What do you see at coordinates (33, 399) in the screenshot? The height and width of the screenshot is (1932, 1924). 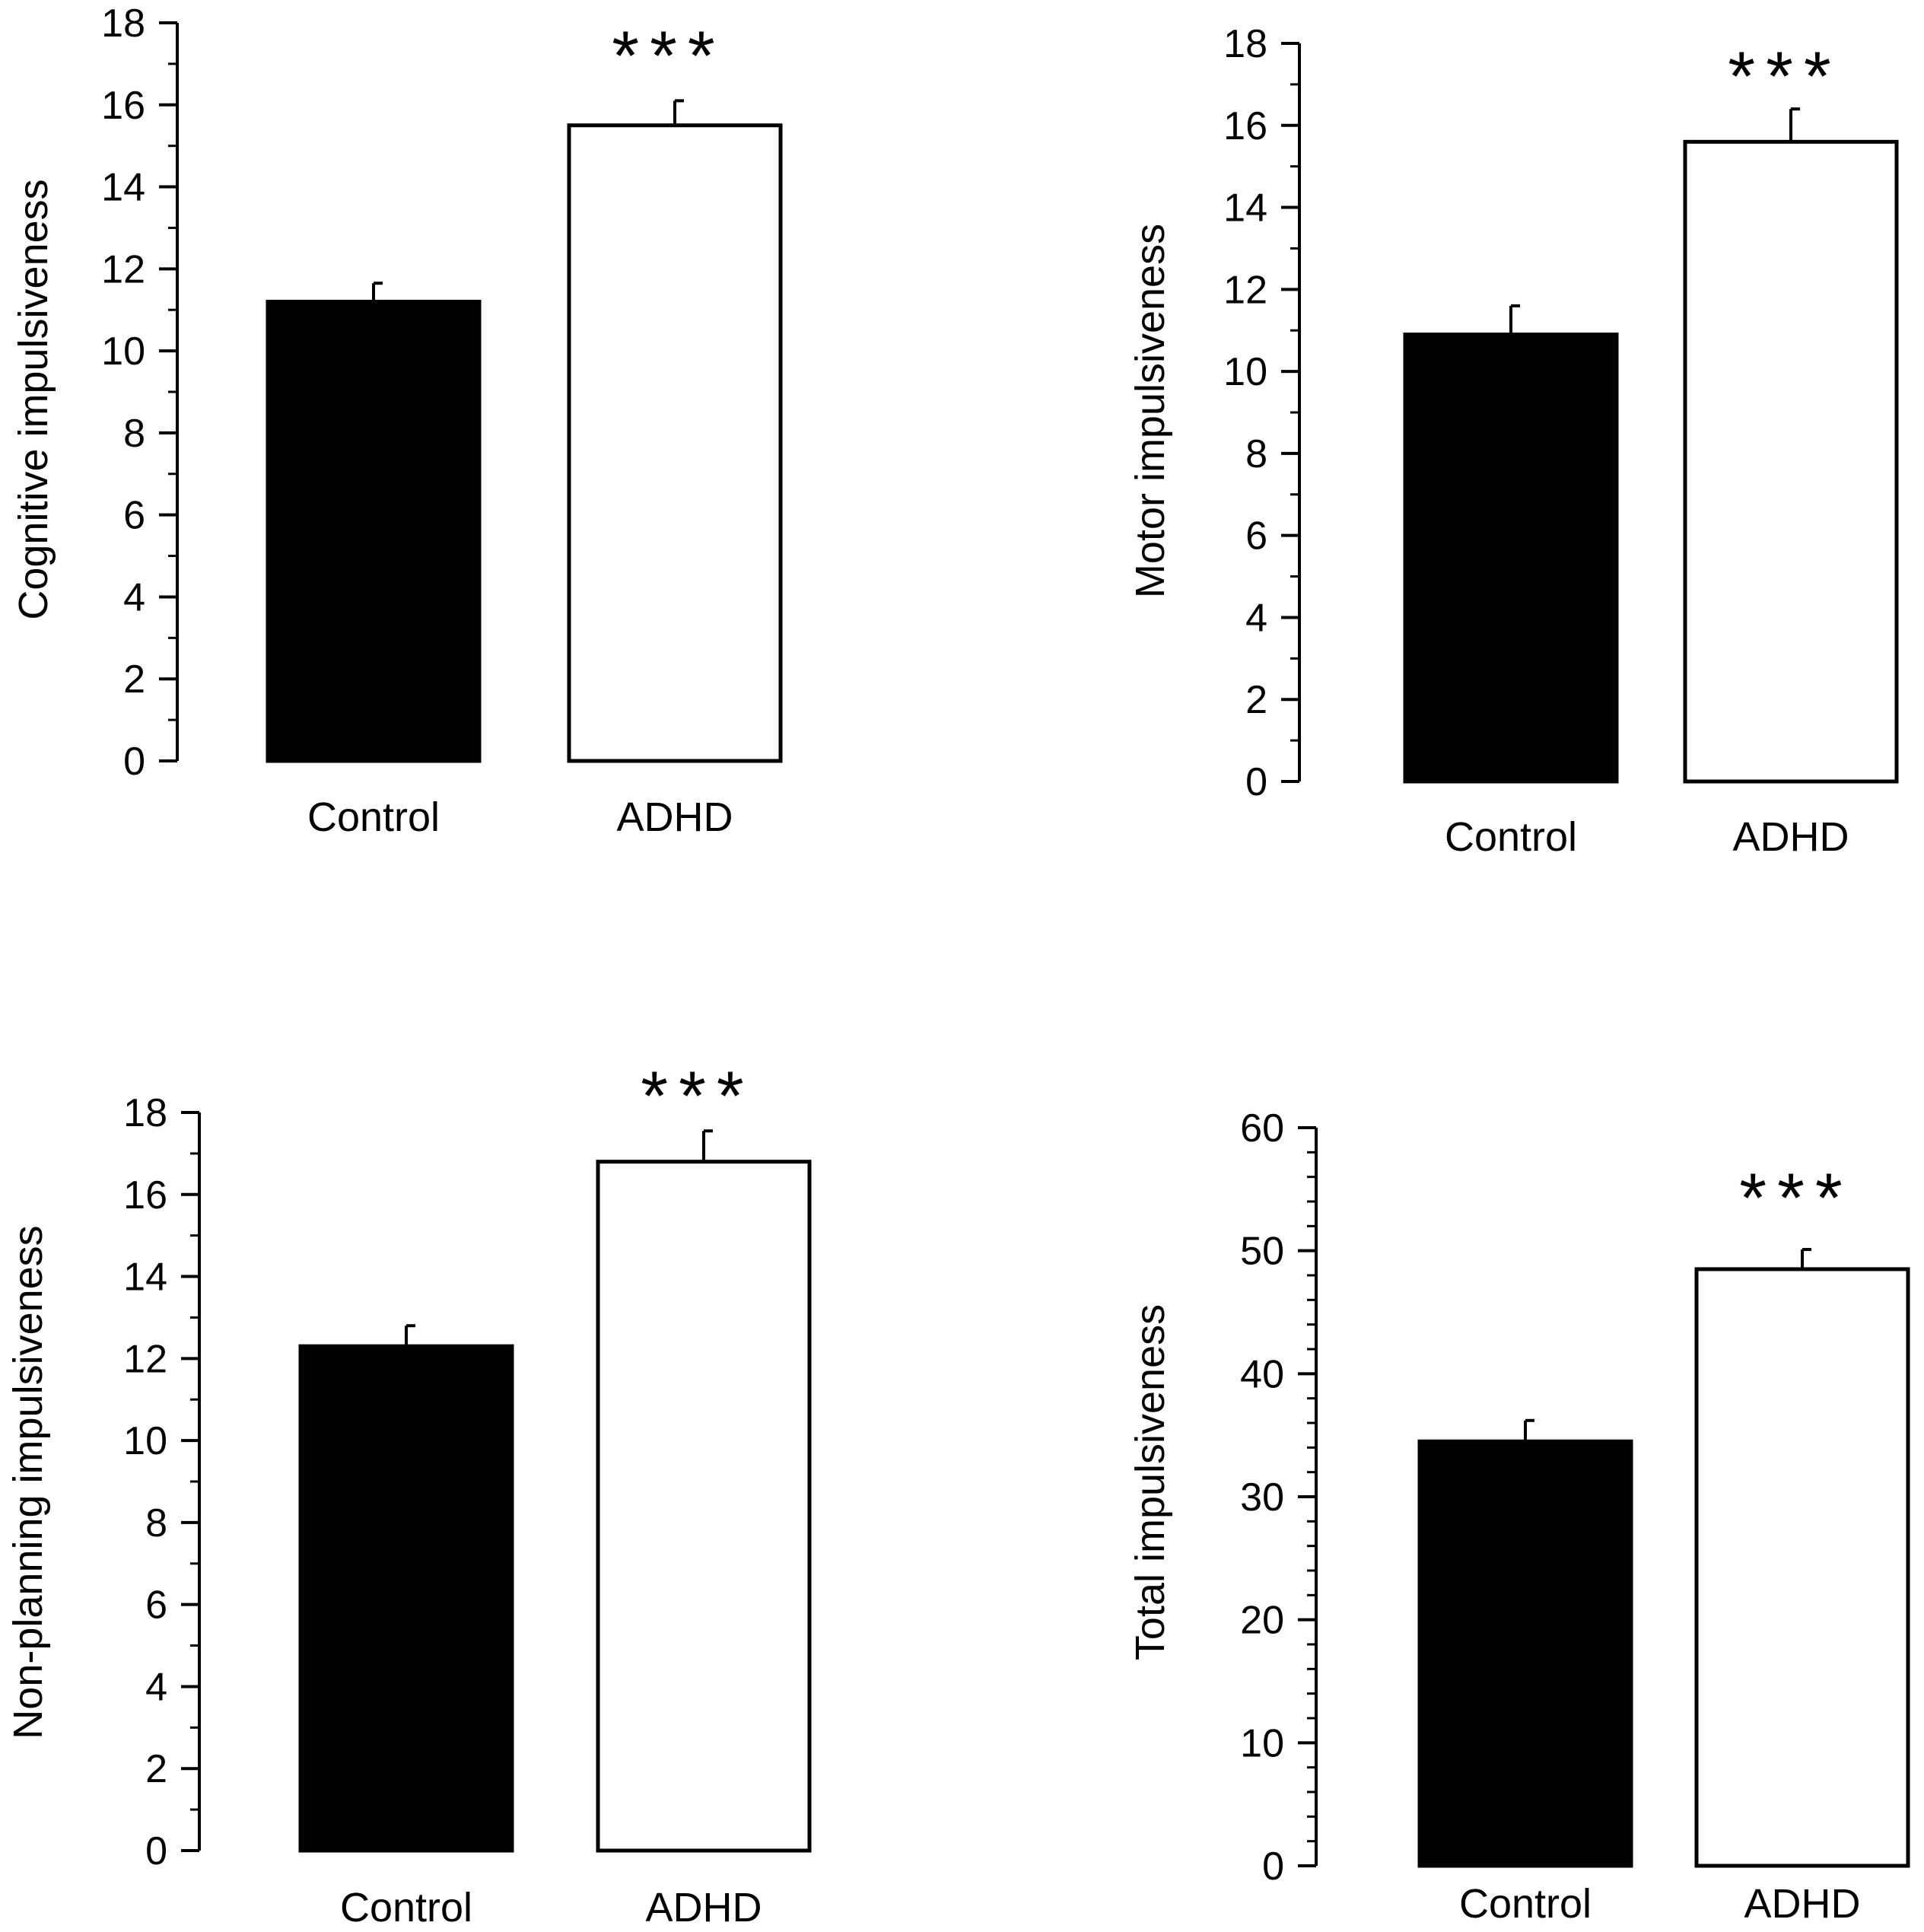 I see `y-axis-title: Cognitive impulsiveness` at bounding box center [33, 399].